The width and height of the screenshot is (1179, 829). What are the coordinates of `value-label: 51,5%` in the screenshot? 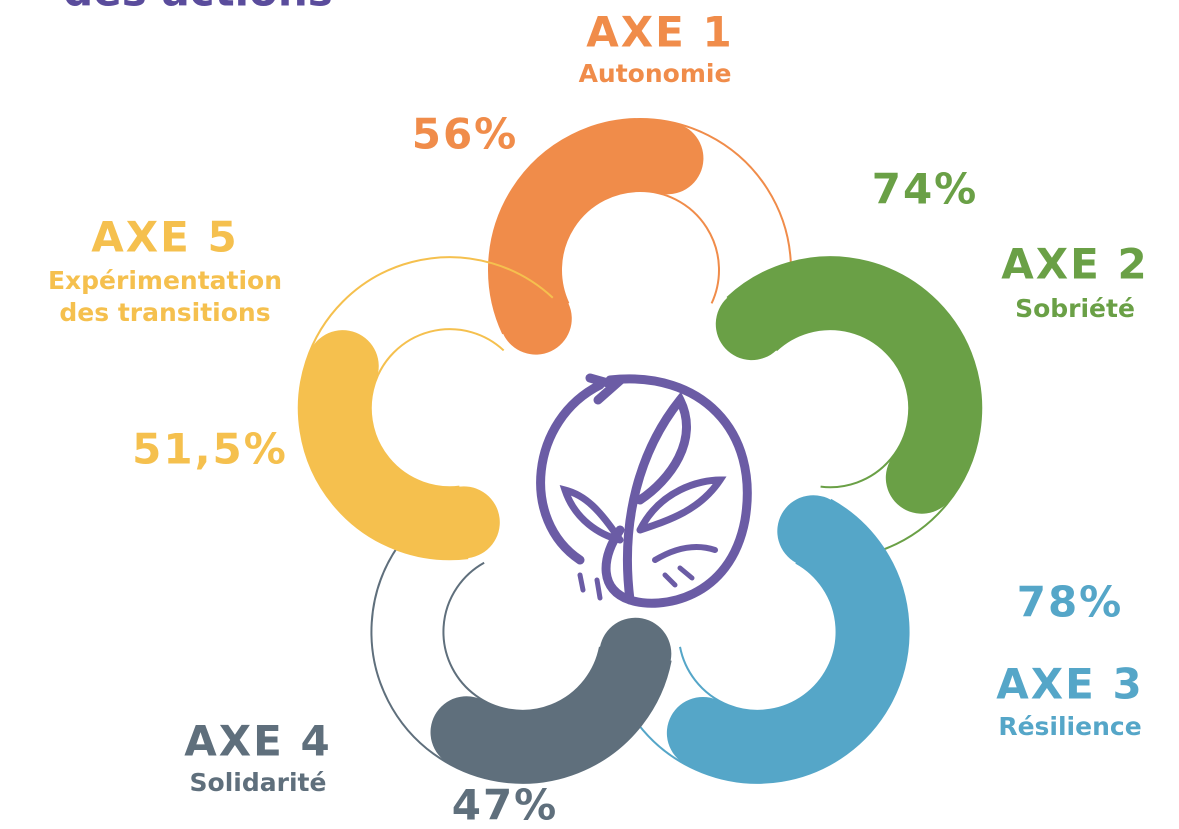 It's located at (210, 449).